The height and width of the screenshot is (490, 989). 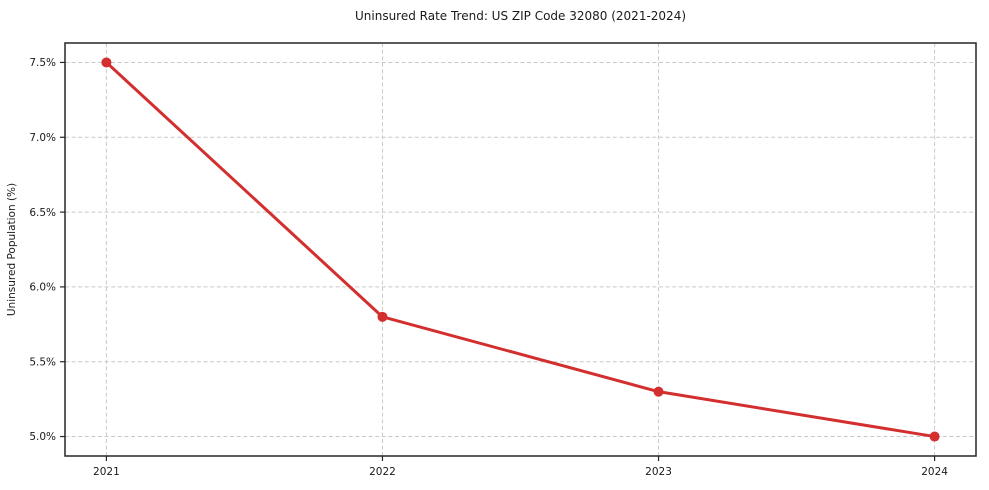 I want to click on y-tick-label: 5.0%, so click(x=42, y=437).